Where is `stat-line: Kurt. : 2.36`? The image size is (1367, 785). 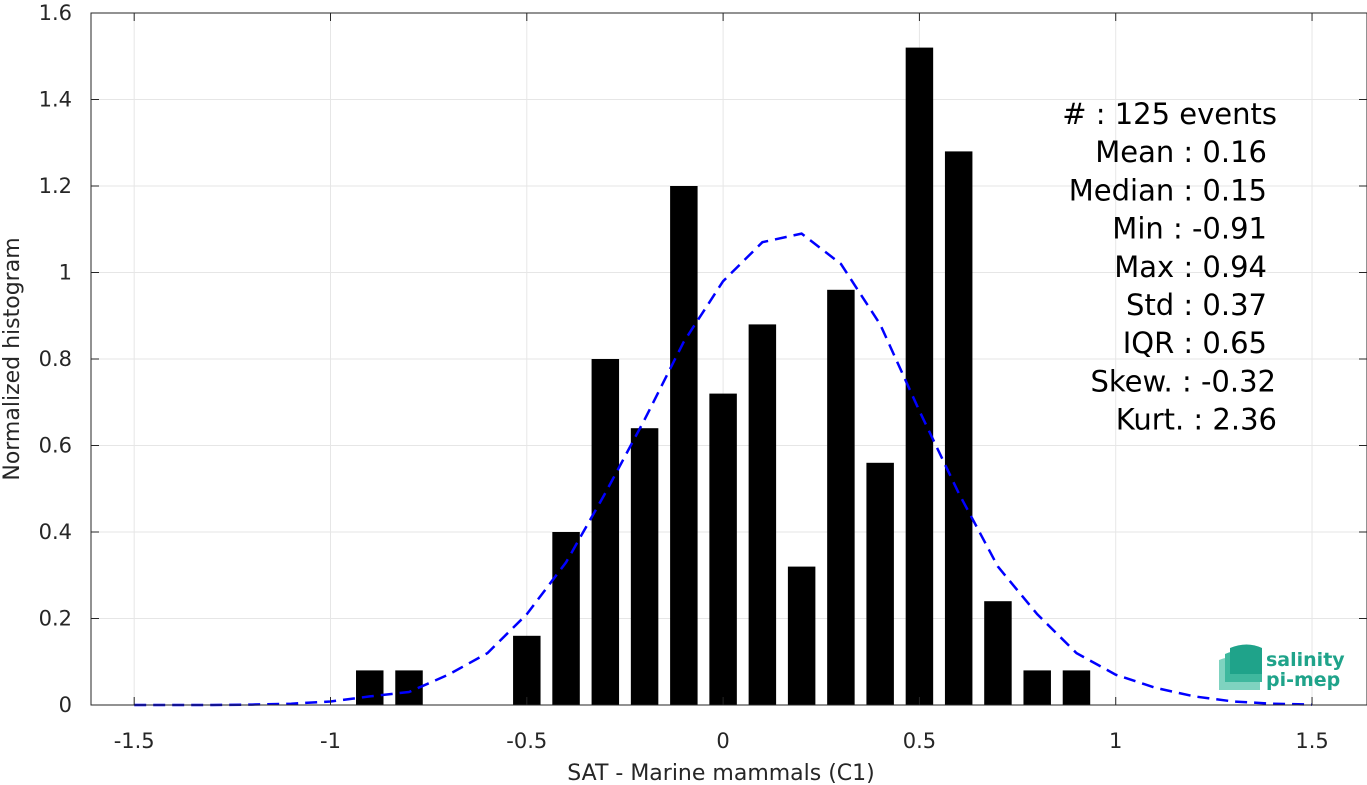 stat-line: Kurt. : 2.36 is located at coordinates (1196, 420).